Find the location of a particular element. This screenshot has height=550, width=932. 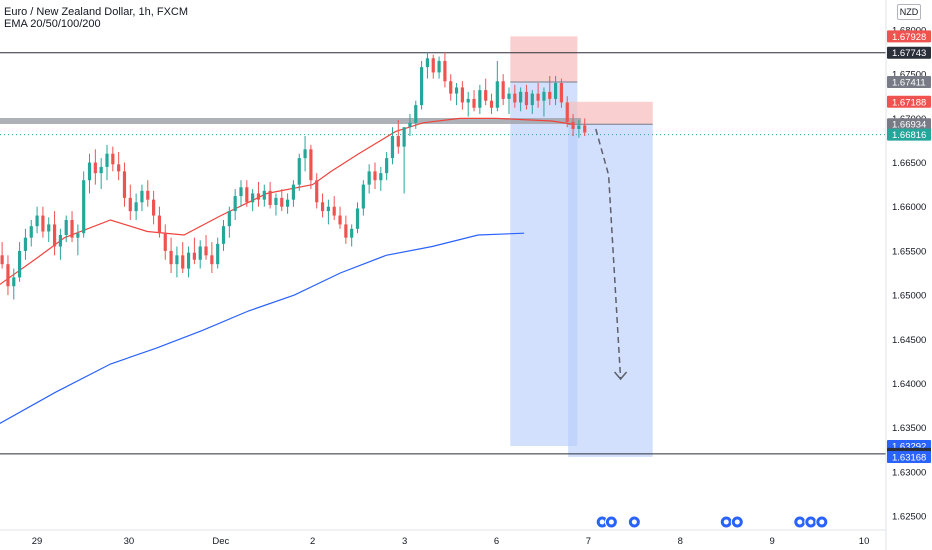

currency-badge: NZD is located at coordinates (909, 12).